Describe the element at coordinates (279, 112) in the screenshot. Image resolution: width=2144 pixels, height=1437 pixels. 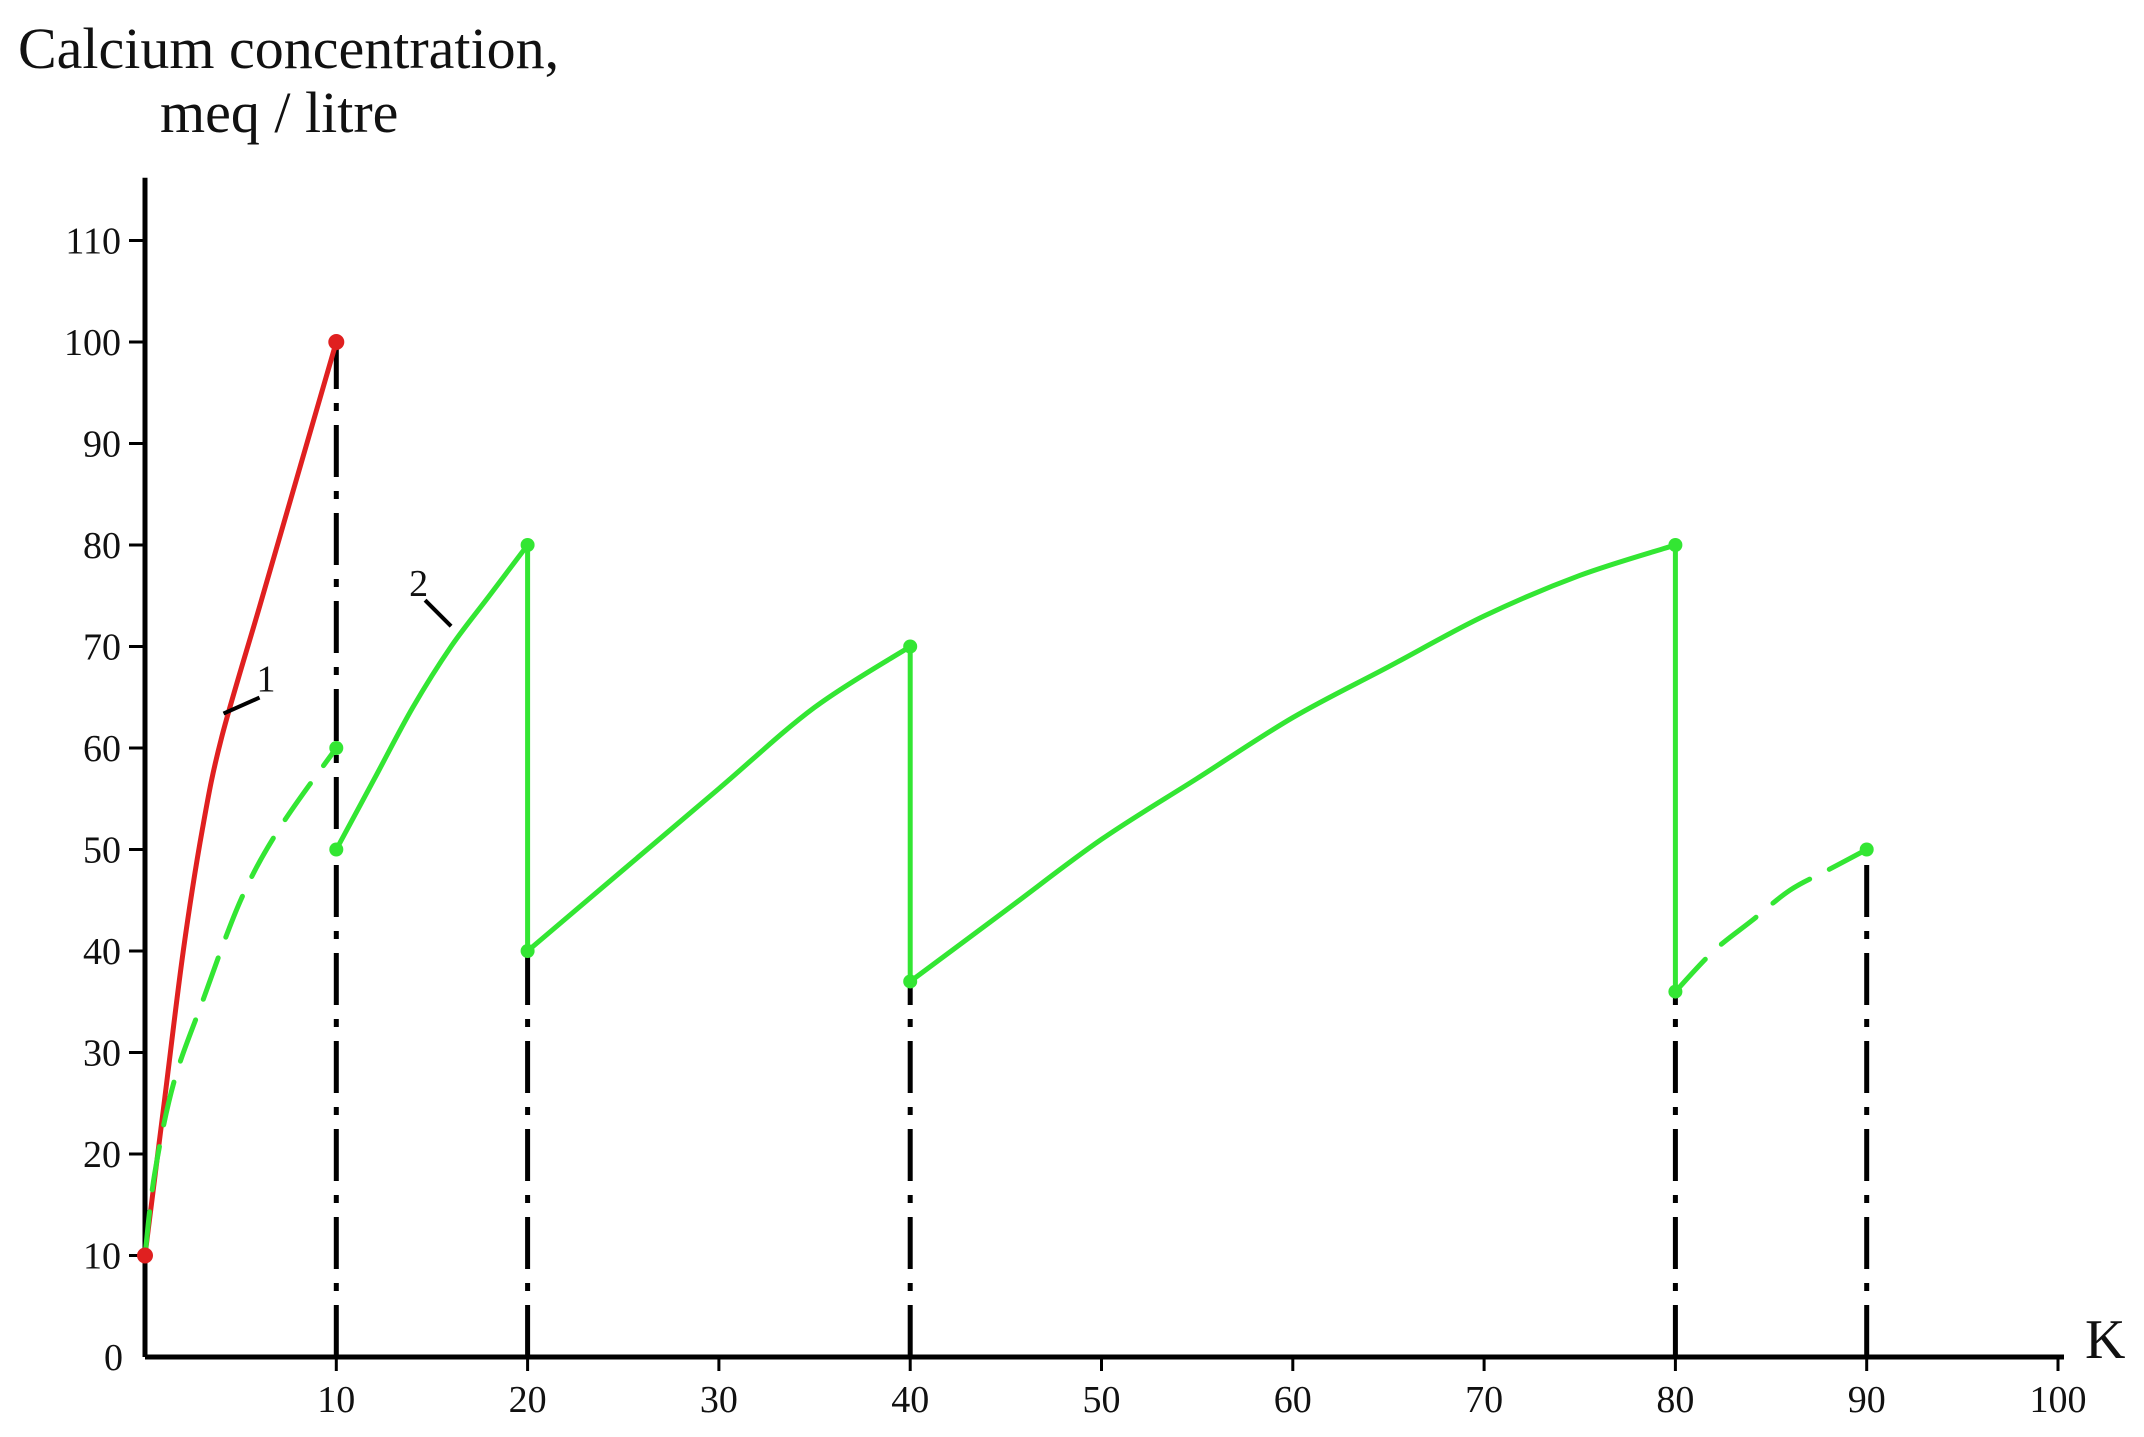
I see `y-axis-label-line2: meq / litre` at that location.